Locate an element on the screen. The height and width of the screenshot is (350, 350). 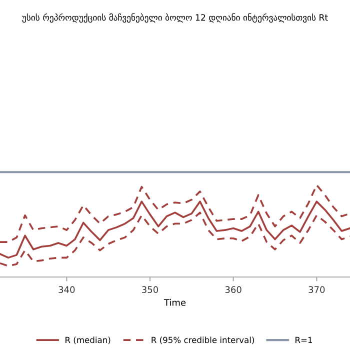
chart-title: უსის რეპროდუქციის მაჩვენებელი ბოლო 12 დღიანი ინტერვალისთვის Rt is located at coordinates (175, 18).